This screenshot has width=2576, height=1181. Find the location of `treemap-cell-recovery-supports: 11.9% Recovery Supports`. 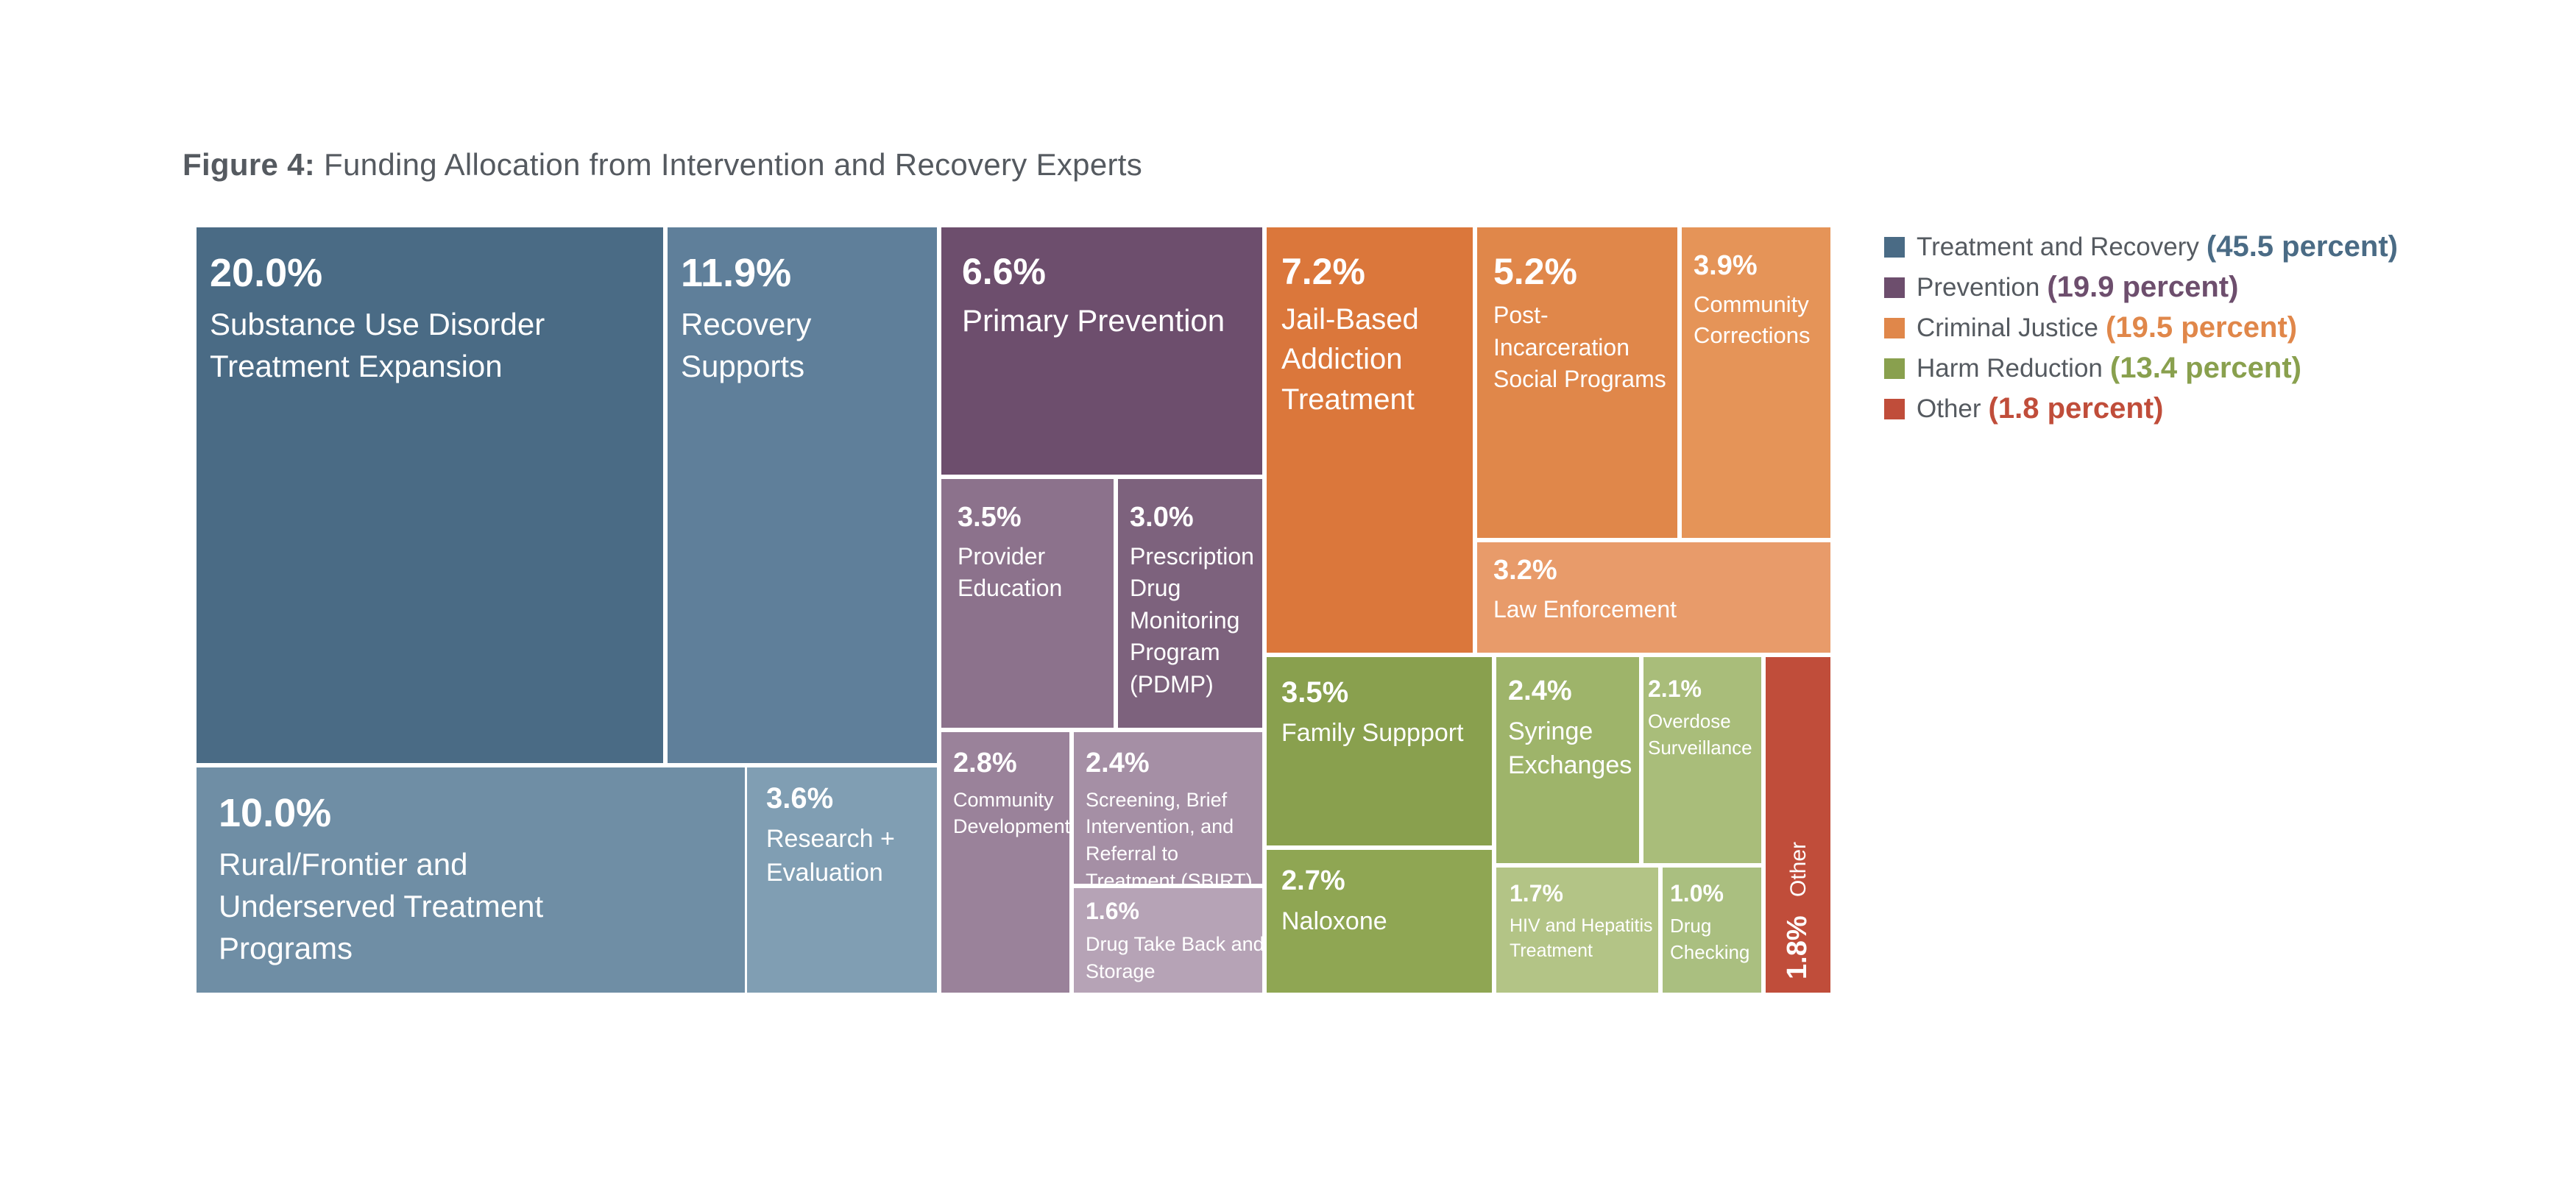

treemap-cell-recovery-supports: 11.9% Recovery Supports is located at coordinates (802, 495).